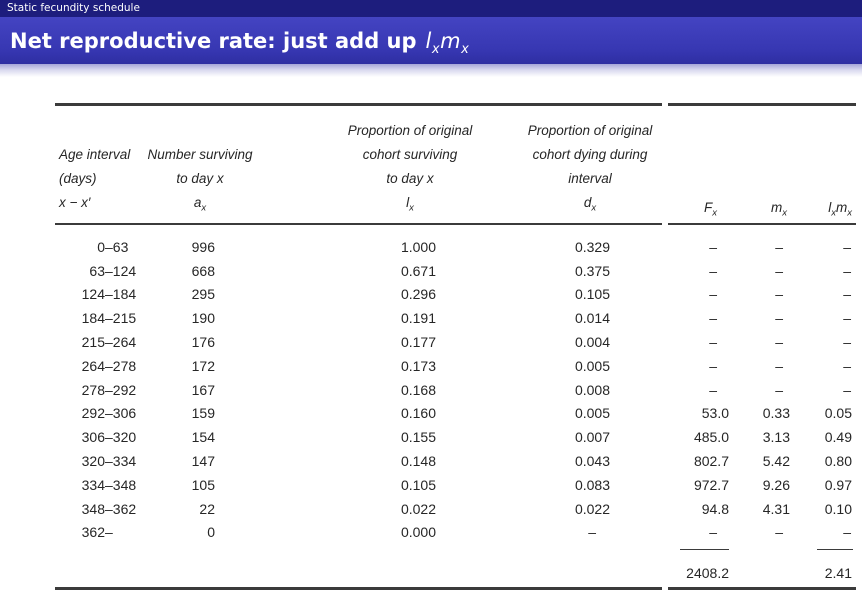 The height and width of the screenshot is (594, 862). I want to click on symbol-ax: ax, so click(200, 204).